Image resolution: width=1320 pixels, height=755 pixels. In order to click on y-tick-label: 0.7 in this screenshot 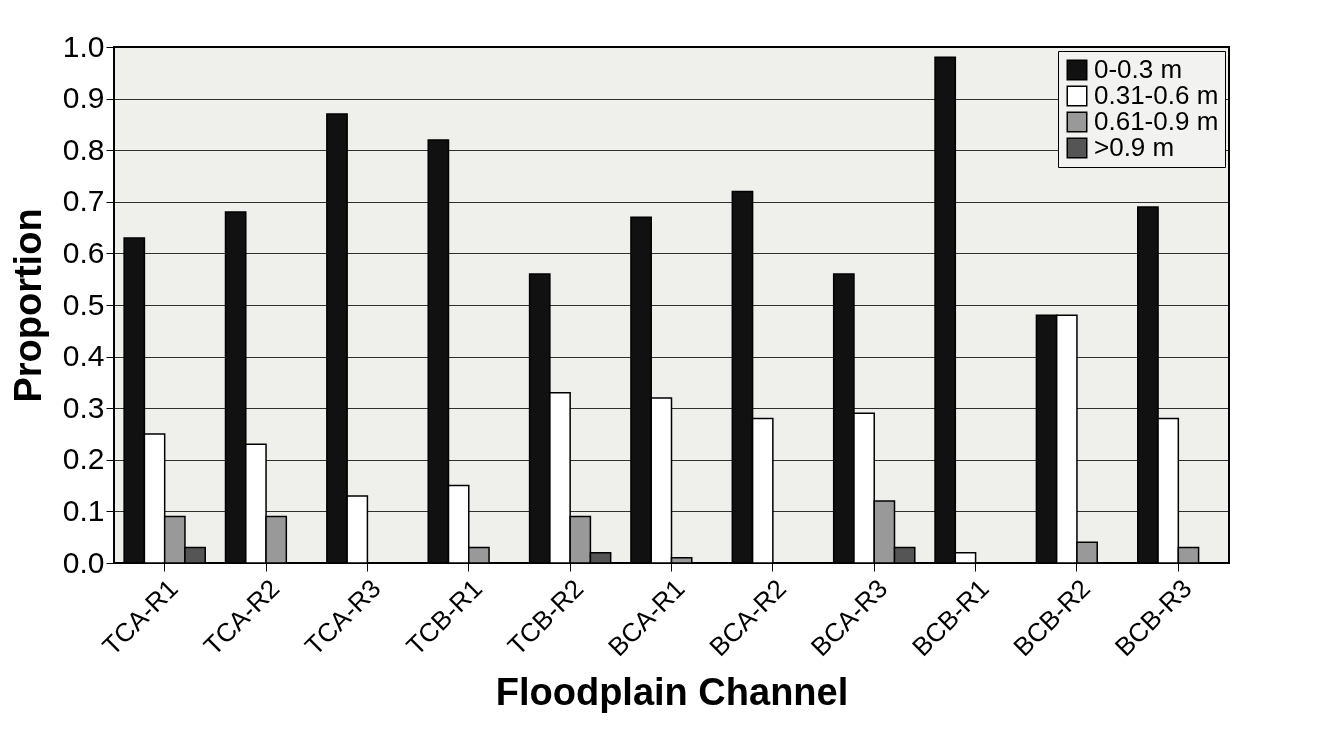, I will do `click(83, 201)`.